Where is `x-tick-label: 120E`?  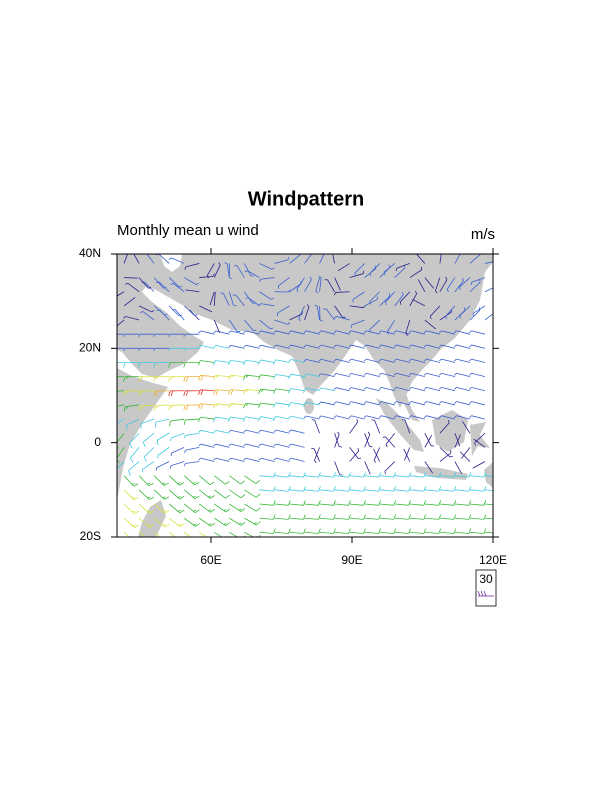 x-tick-label: 120E is located at coordinates (493, 560).